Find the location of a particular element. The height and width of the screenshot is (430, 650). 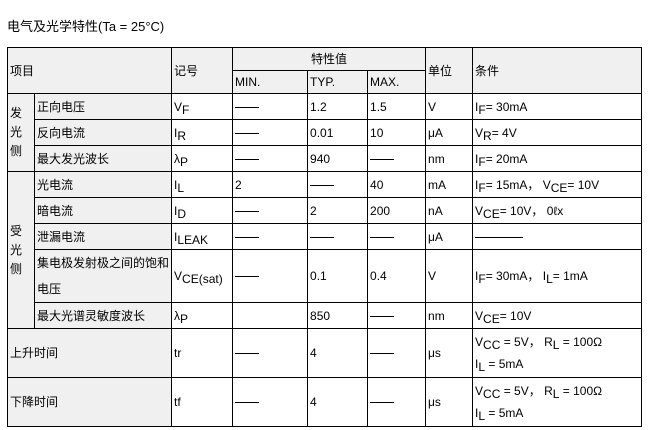

table-row: 反向电流 IR 0.01 10 μA VR= 4V is located at coordinates (325, 132).